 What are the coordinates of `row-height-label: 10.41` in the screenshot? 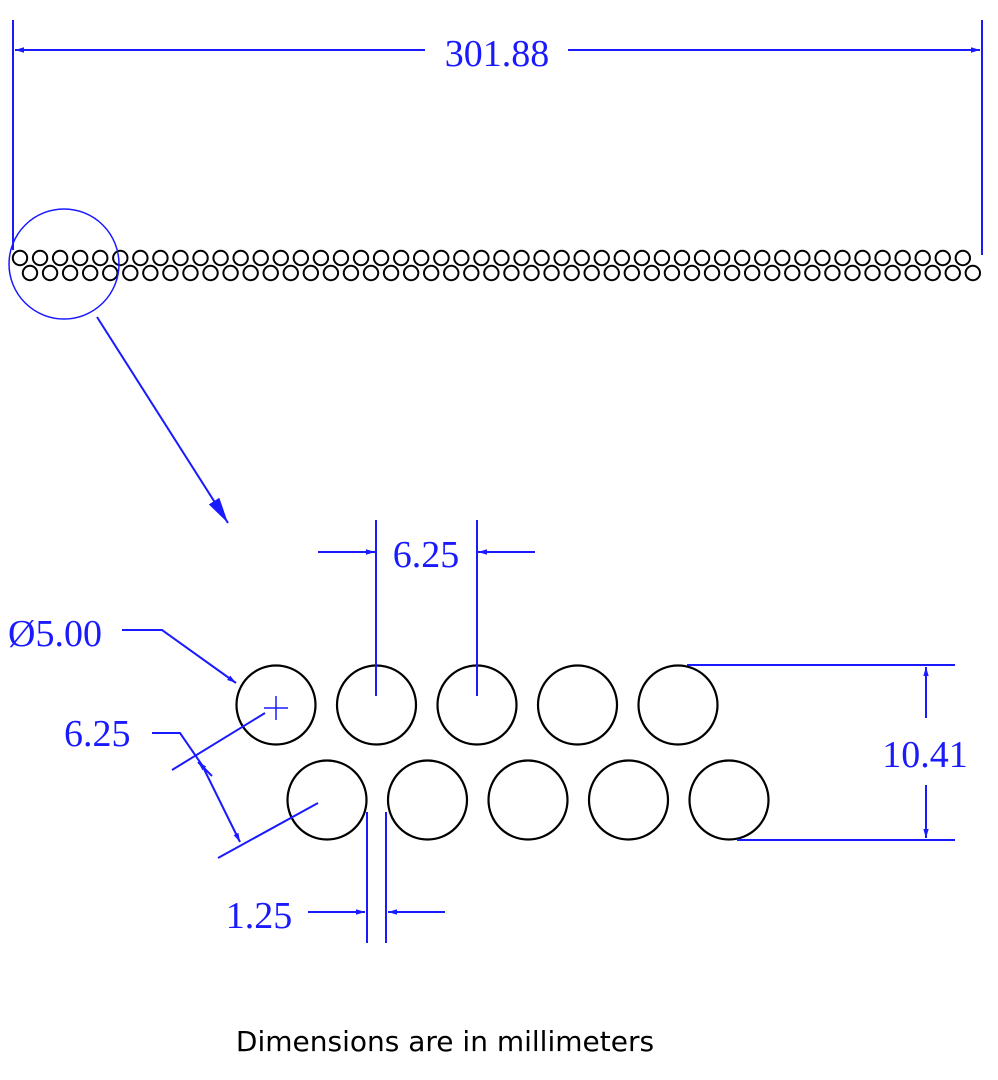 It's located at (925, 755).